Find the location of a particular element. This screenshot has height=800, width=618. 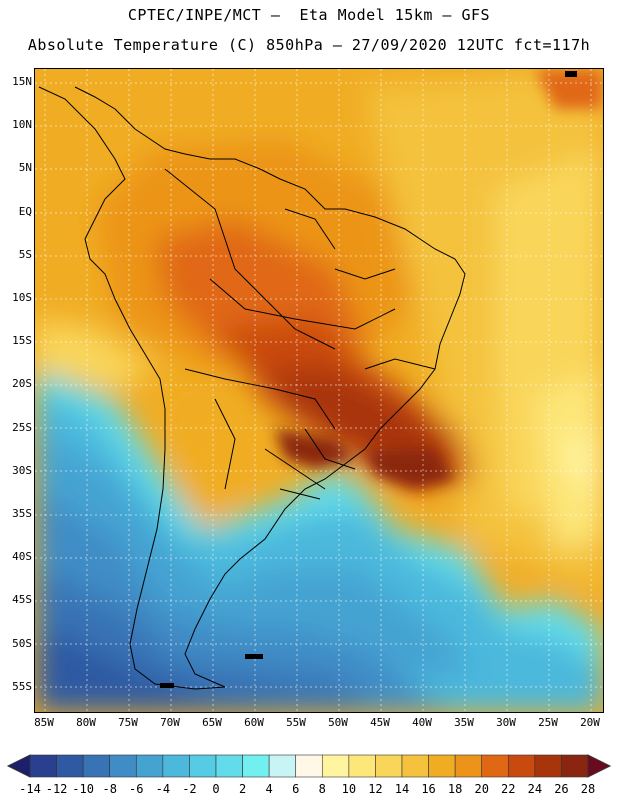

lat-label: 10N is located at coordinates (22, 125).